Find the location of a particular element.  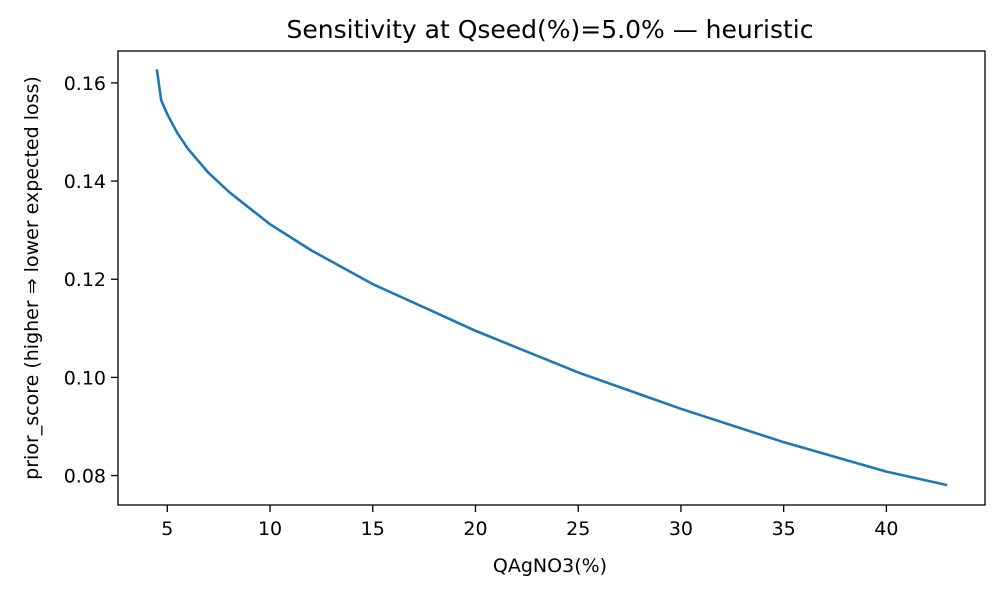

x-tick-label-10: 10 is located at coordinates (270, 529).